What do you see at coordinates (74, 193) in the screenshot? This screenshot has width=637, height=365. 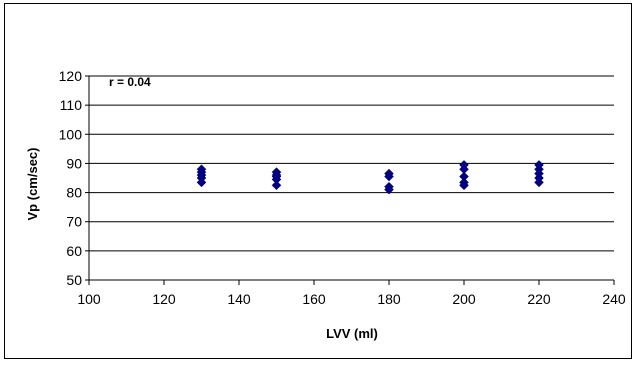 I see `y-tick-label: 80` at bounding box center [74, 193].